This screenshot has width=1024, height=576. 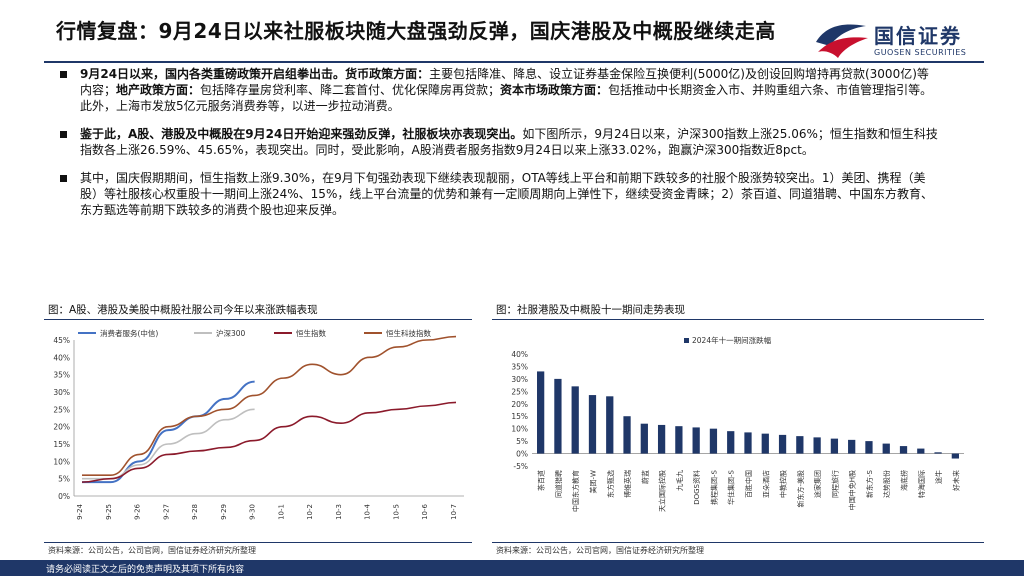 I want to click on header-divider, so click(x=514, y=62).